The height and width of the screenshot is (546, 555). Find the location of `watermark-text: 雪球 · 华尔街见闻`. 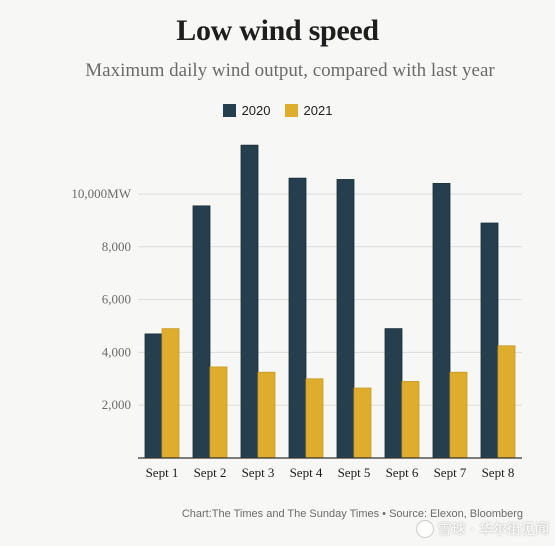

watermark-text: 雪球 · 华尔街见闻 is located at coordinates (493, 530).